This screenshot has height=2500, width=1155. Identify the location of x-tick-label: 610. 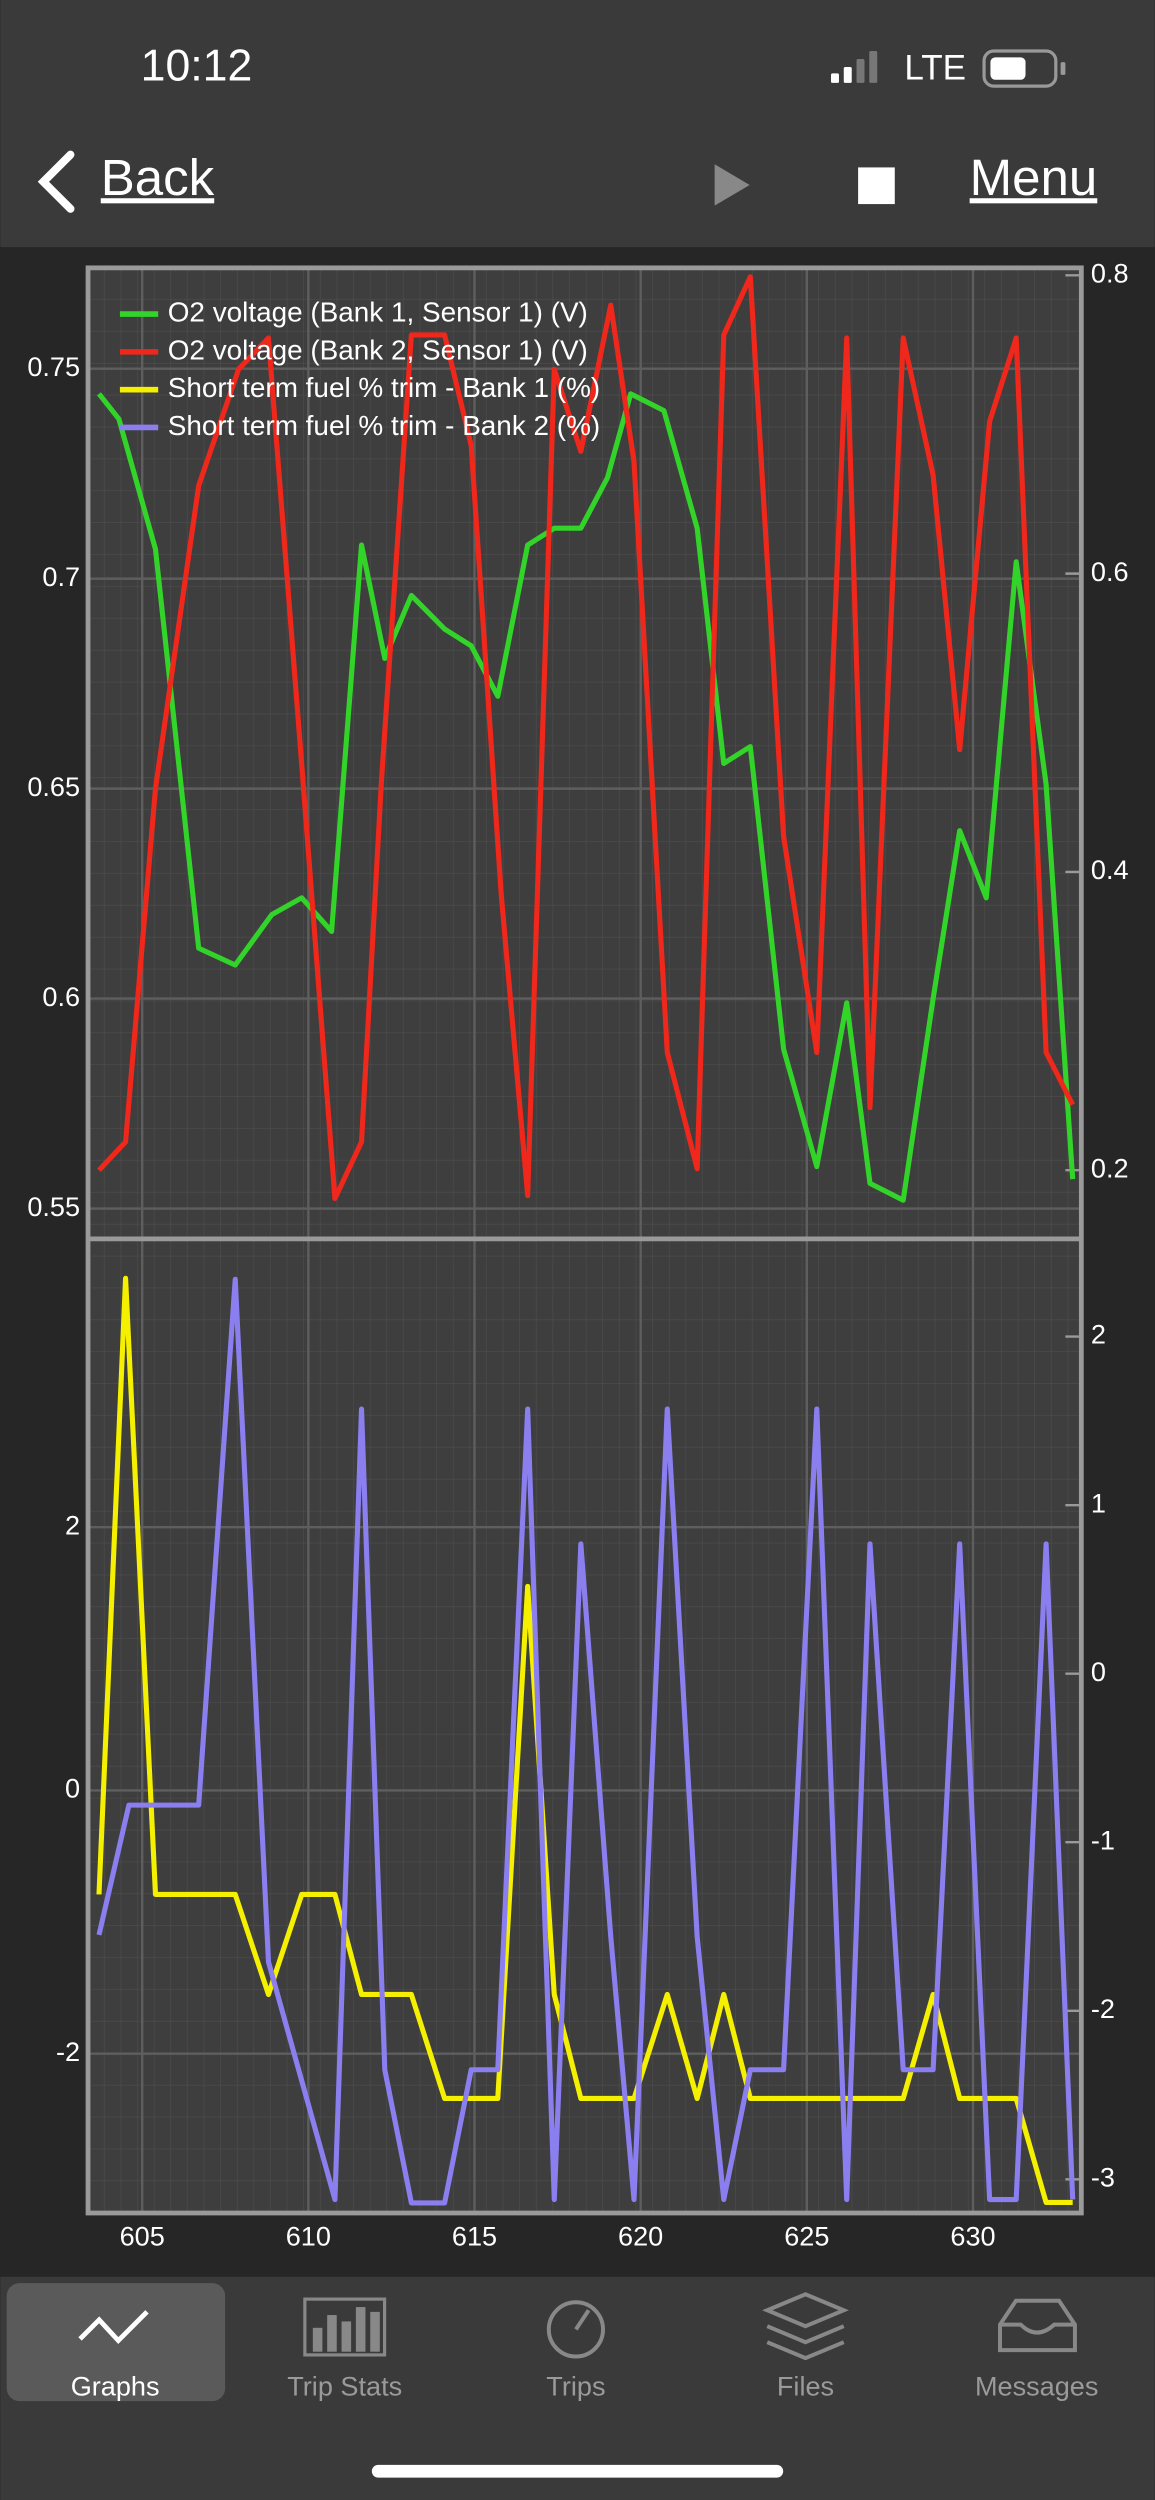
(308, 2236).